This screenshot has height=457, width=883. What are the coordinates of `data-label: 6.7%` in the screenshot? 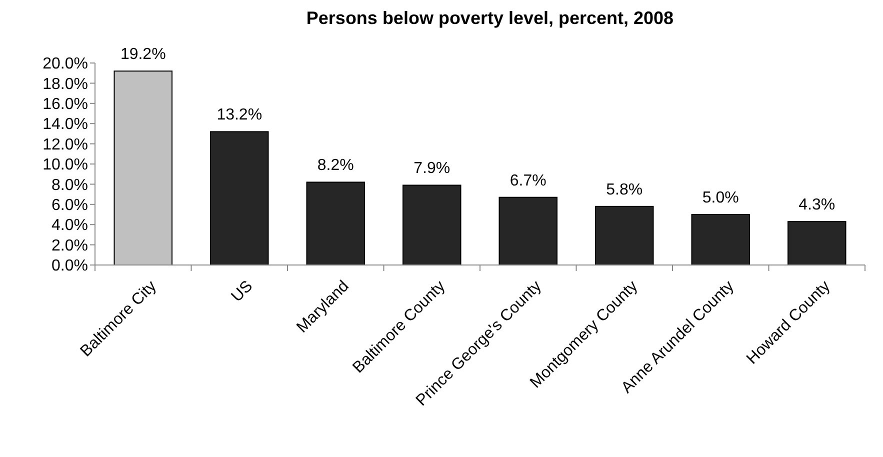 It's located at (528, 181).